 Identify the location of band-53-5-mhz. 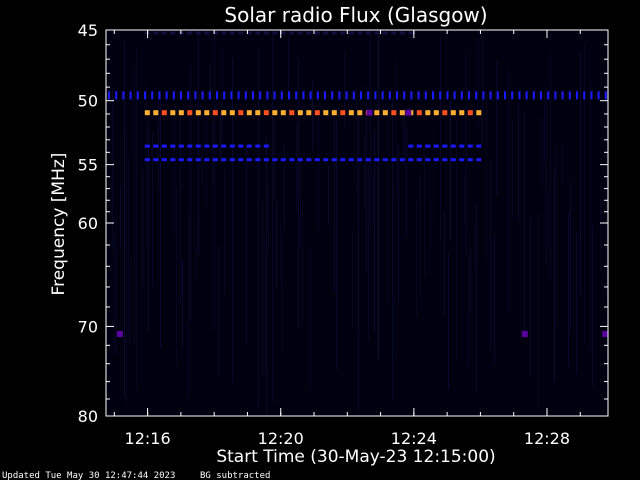
(445, 146).